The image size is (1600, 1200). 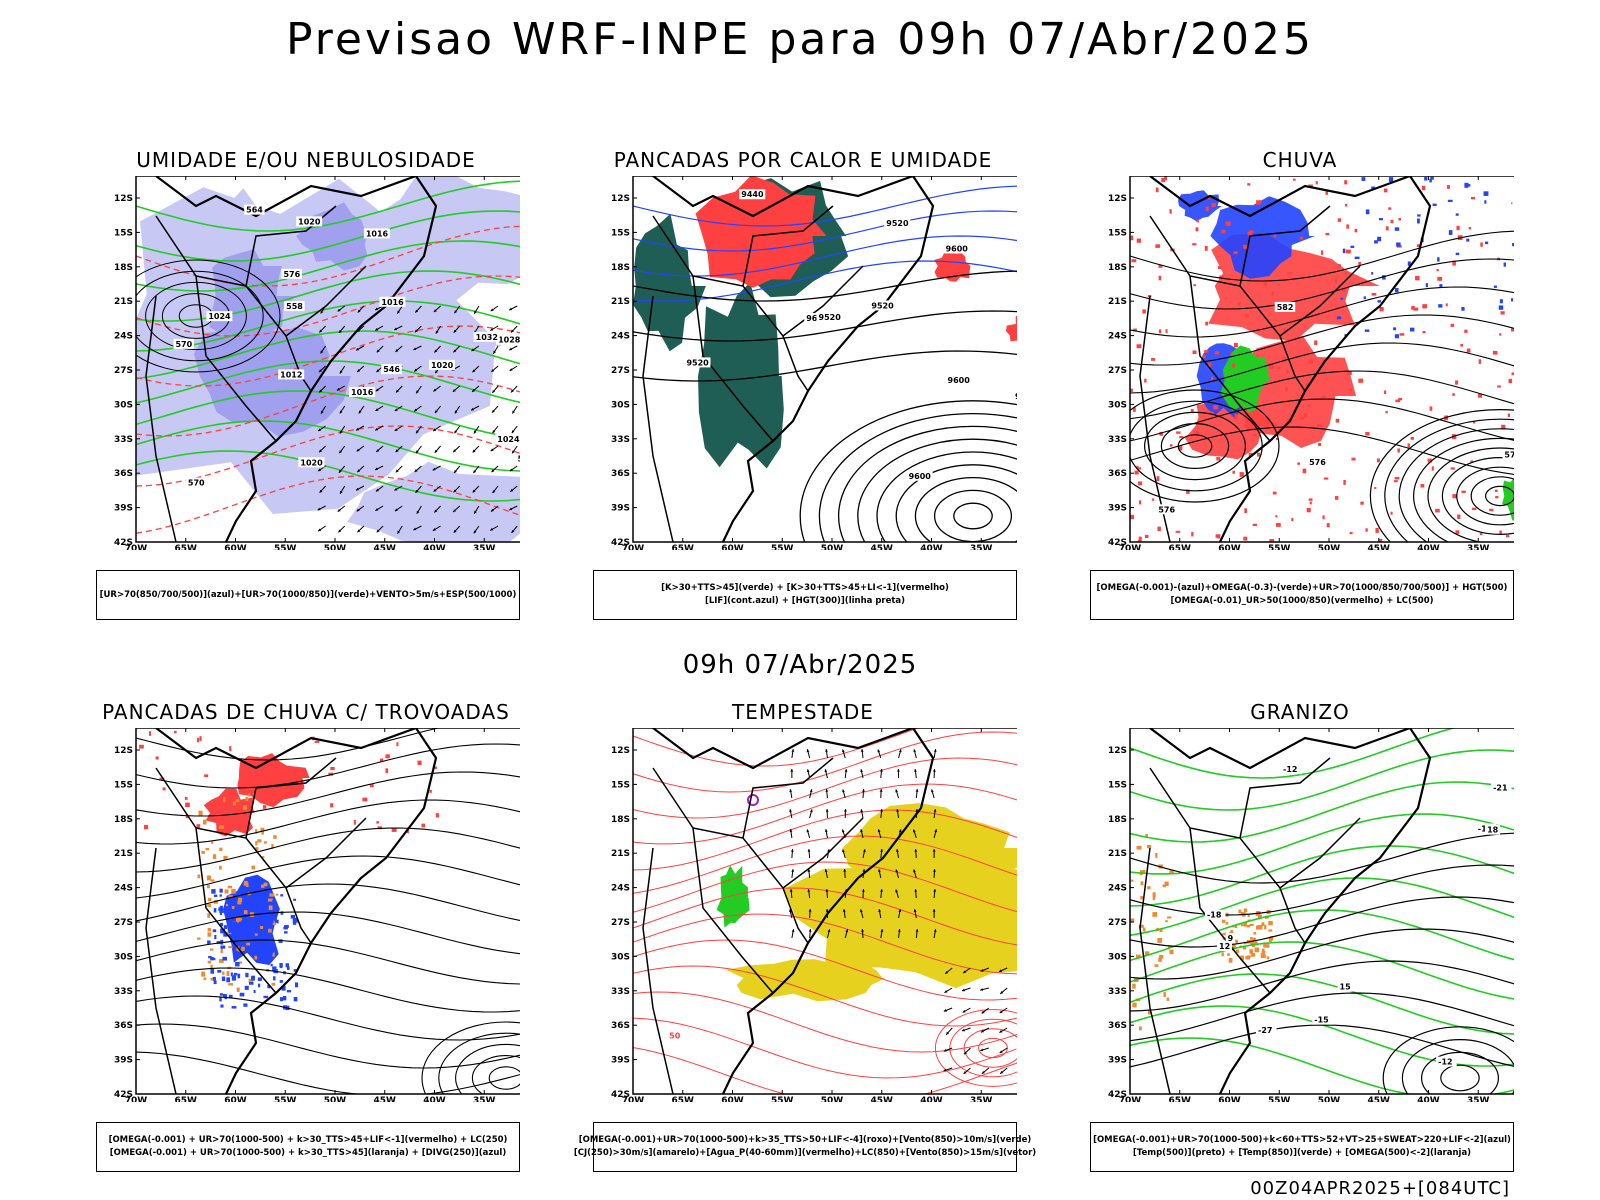 I want to click on lon-tick-label: 45W, so click(x=1379, y=1099).